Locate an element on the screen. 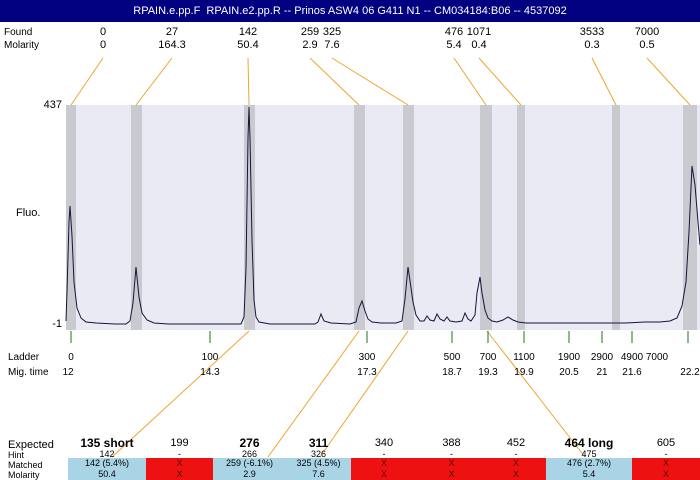  molarity-value: 0.5 is located at coordinates (647, 45).